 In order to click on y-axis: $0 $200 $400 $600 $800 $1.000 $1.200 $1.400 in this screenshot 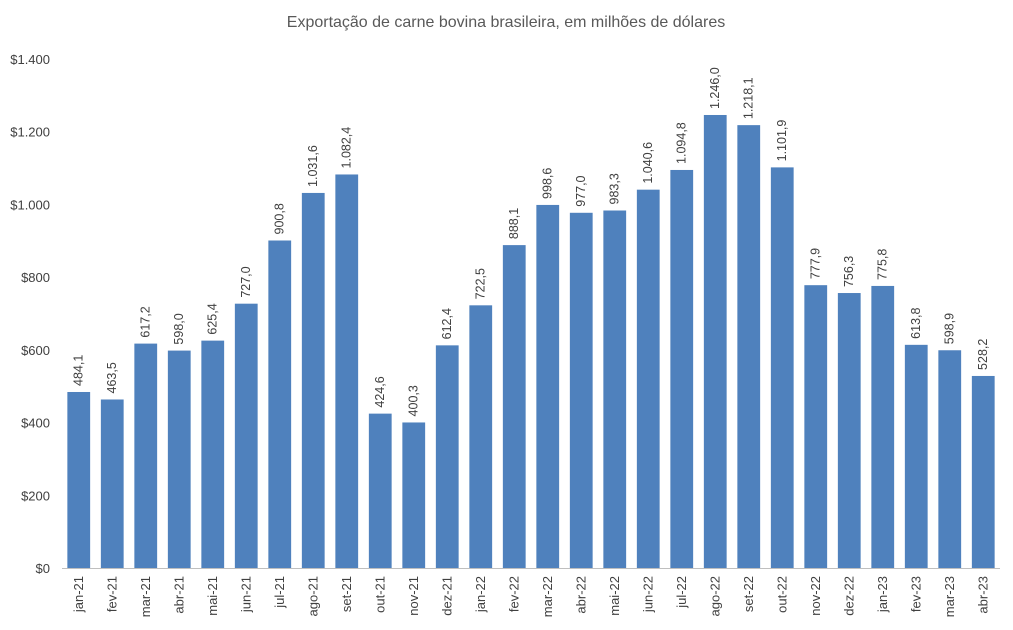, I will do `click(30, 314)`.